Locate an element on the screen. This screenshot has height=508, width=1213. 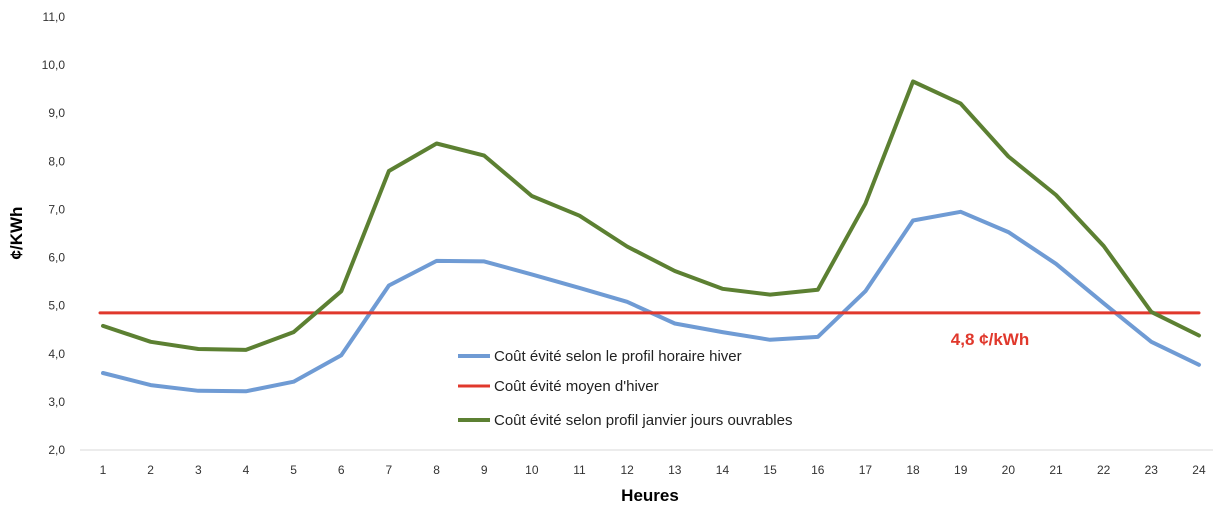
x-axis-tick-labels: 1 2 3 4 5 6 7 8 9 10 11 12 13 14 15 16 17 18 19 20 21 22 23 24 is located at coordinates (653, 470).